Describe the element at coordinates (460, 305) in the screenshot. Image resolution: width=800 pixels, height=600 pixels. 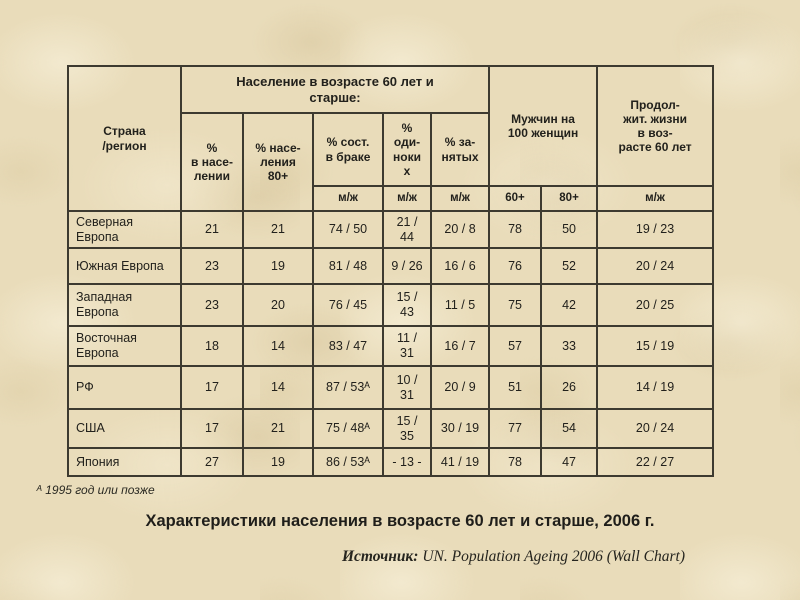
I see `value-cell: 11 / 5` at that location.